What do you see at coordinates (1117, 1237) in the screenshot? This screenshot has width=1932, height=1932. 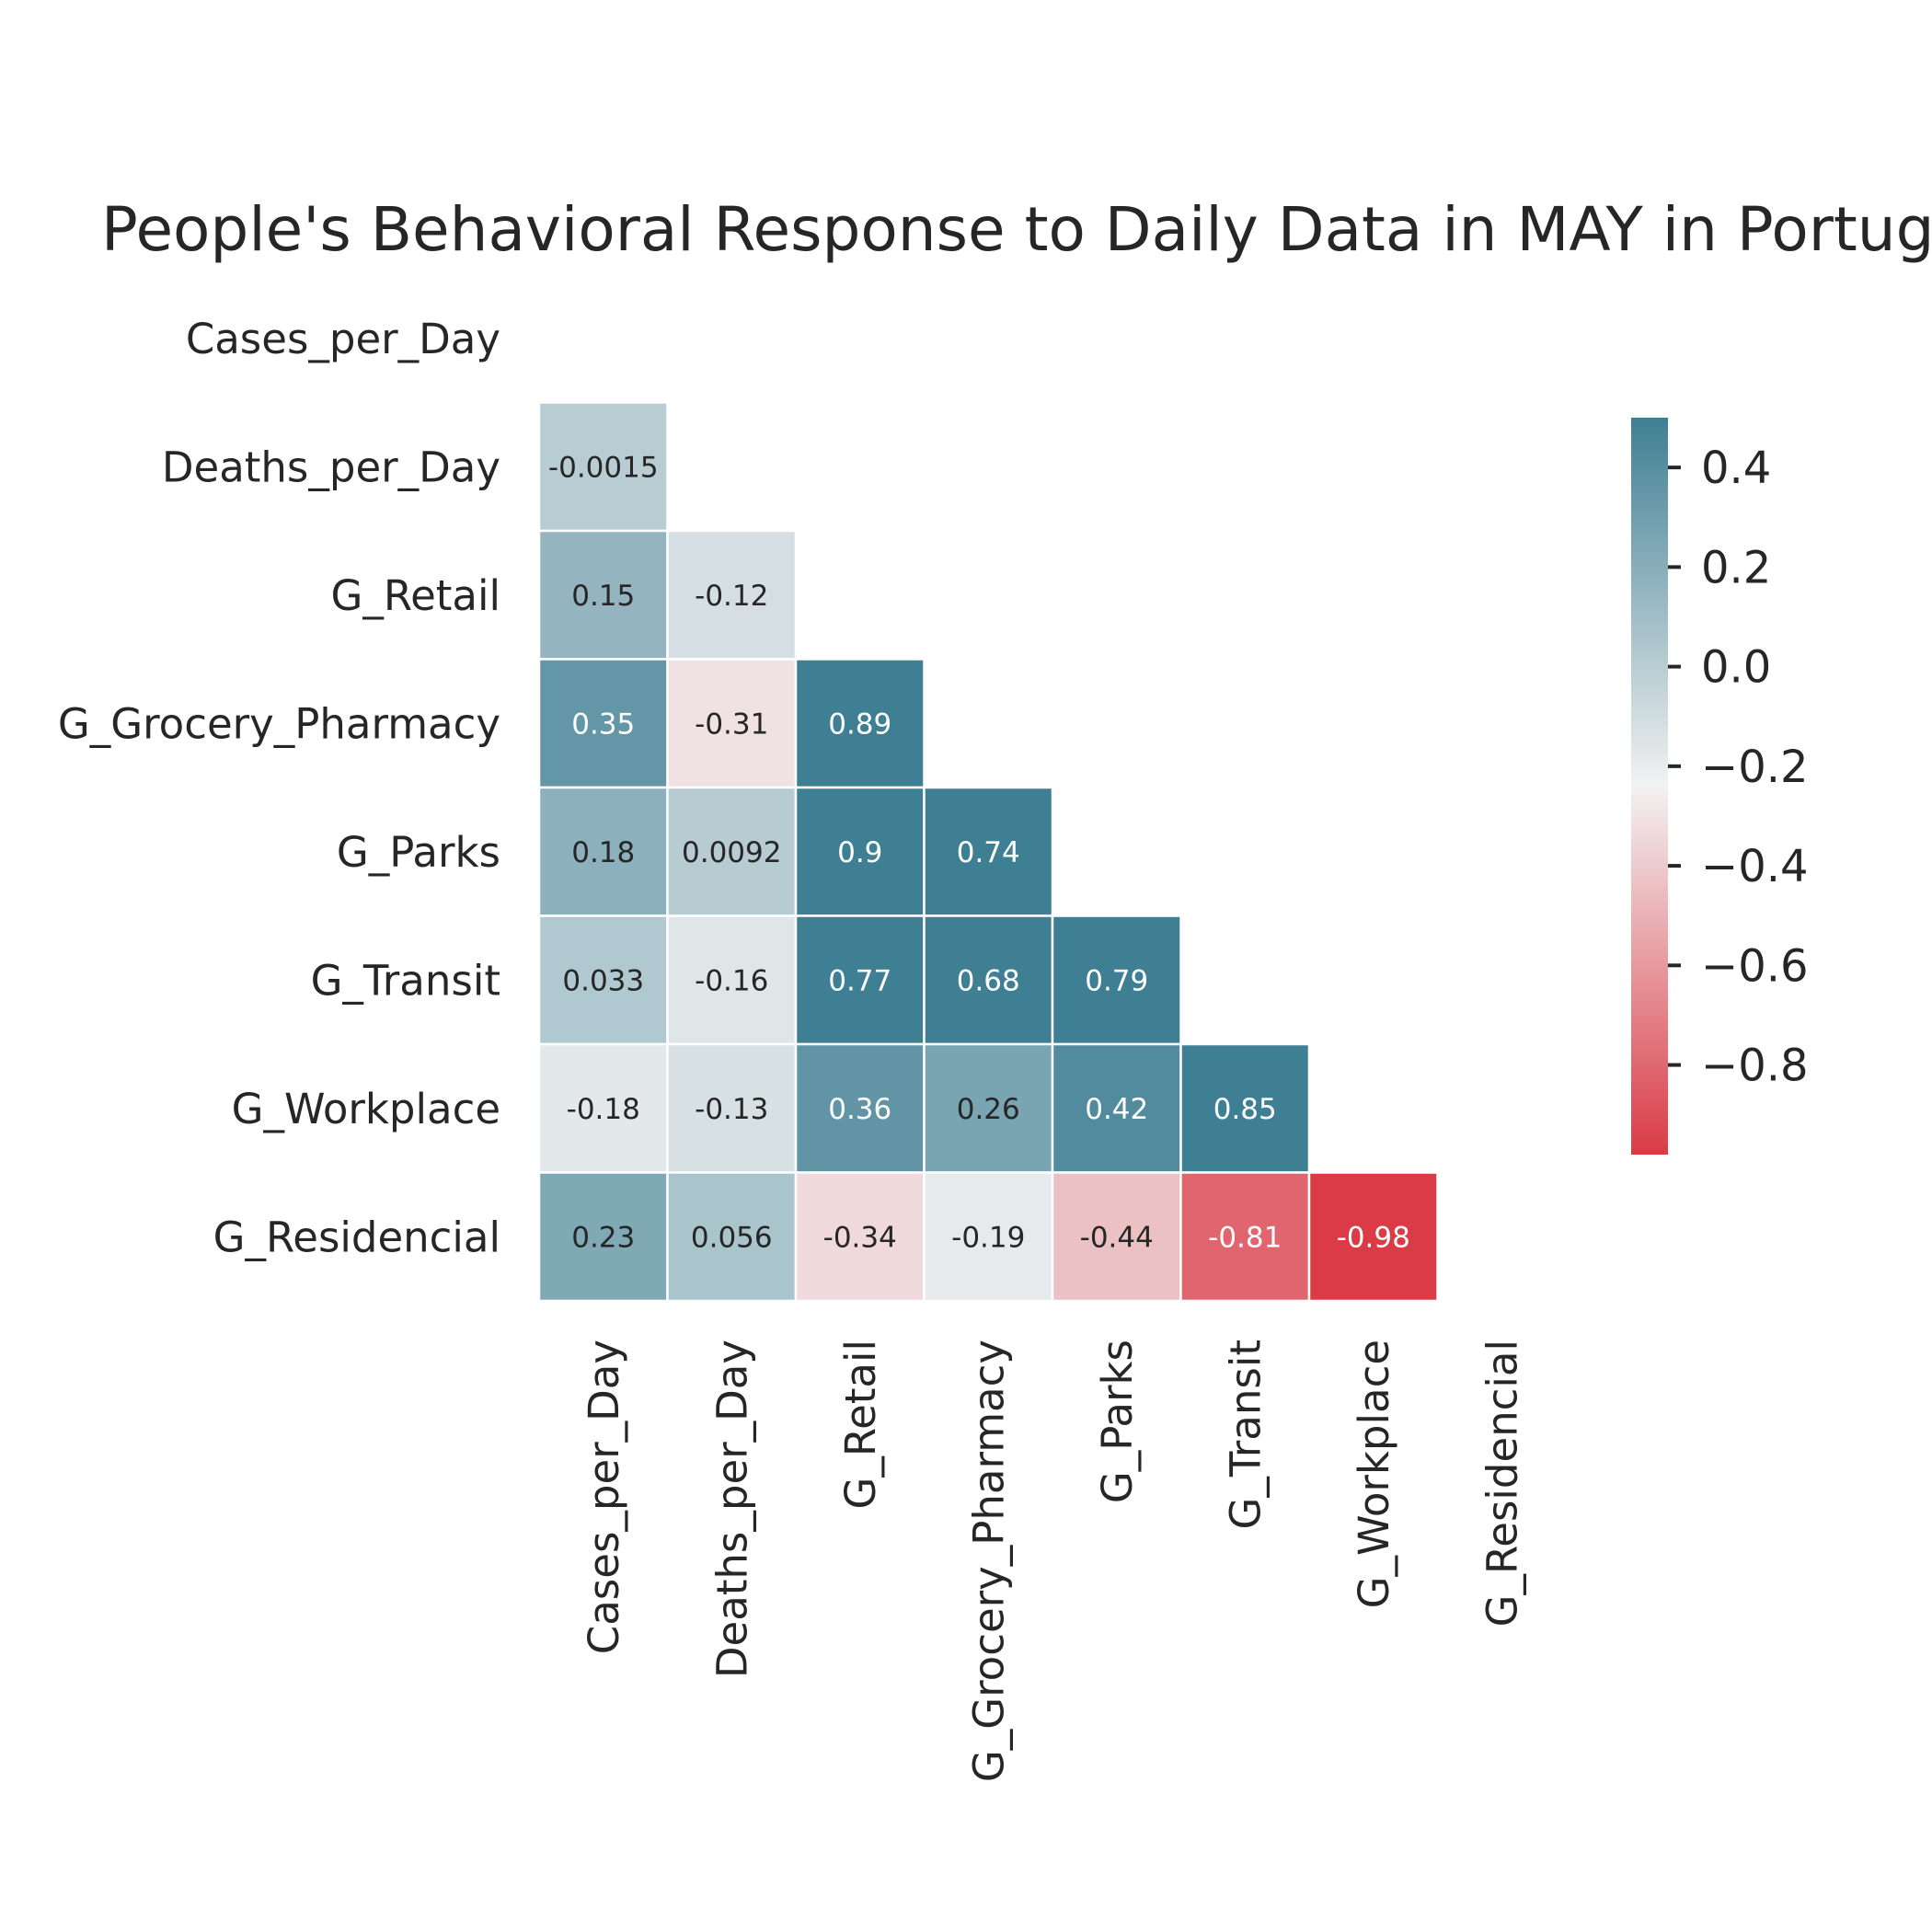 I see `cell-value-label: -0.44` at bounding box center [1117, 1237].